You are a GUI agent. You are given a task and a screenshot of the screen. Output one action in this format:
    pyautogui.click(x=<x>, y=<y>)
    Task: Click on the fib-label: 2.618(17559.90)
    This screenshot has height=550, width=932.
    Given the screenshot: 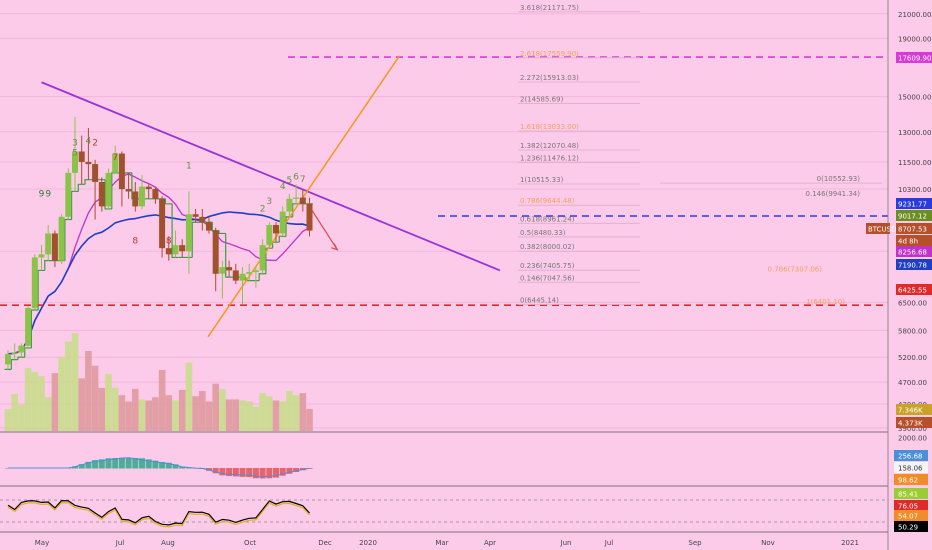 What is the action you would take?
    pyautogui.click(x=549, y=54)
    